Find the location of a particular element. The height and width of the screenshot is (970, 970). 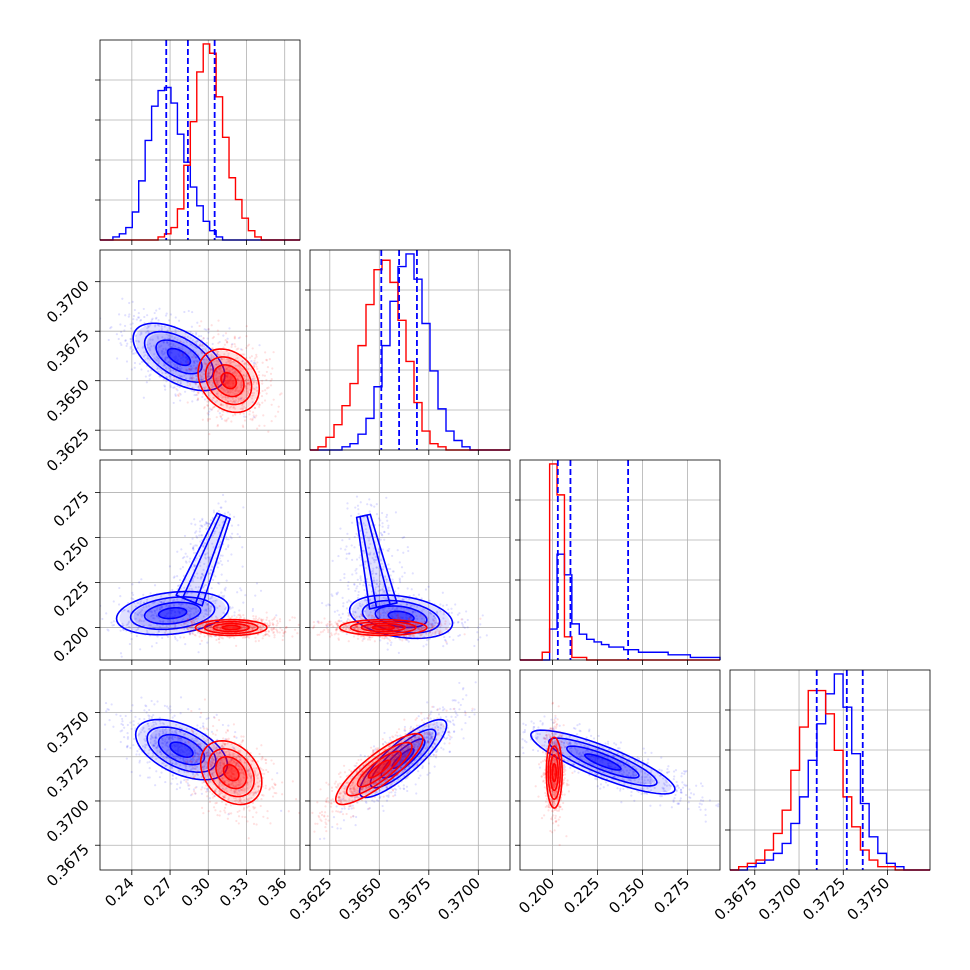

density-fill-blue is located at coordinates (172, 613).